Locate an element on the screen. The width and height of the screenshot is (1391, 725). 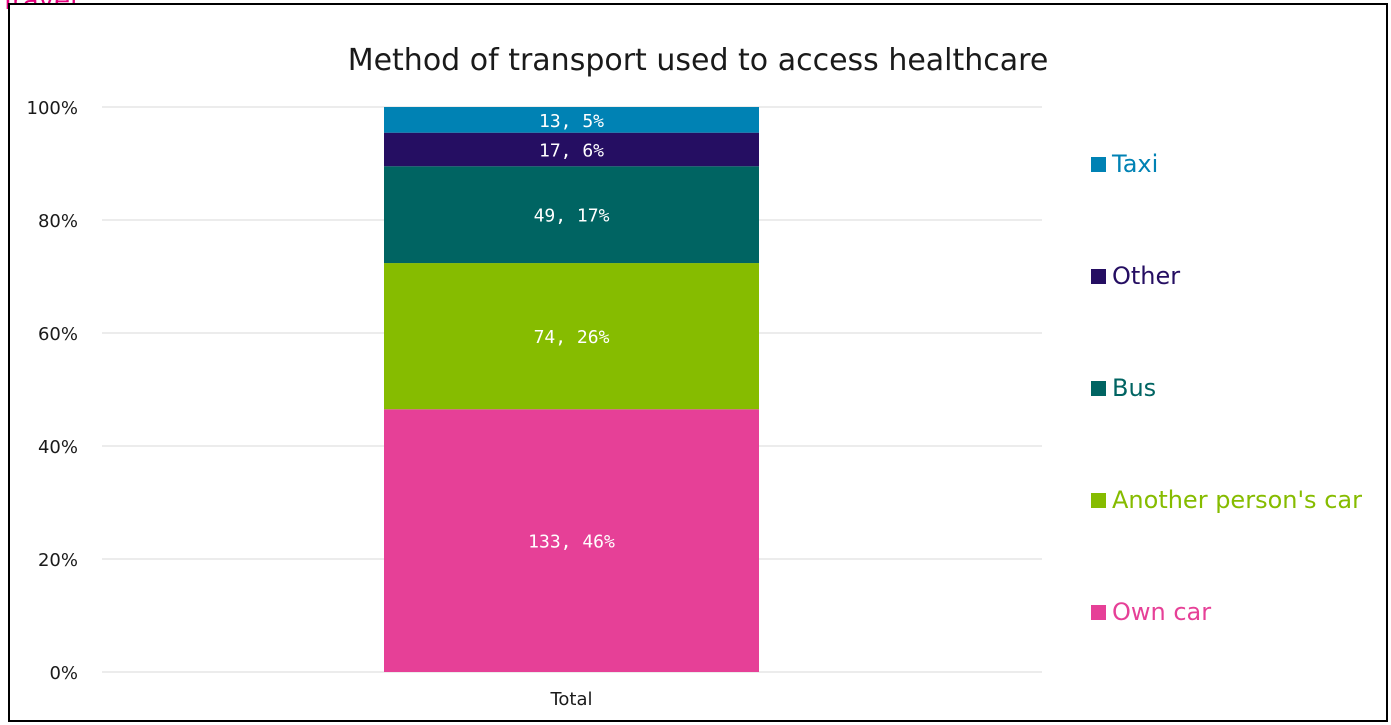
data-label: 13, 5% is located at coordinates (571, 121).